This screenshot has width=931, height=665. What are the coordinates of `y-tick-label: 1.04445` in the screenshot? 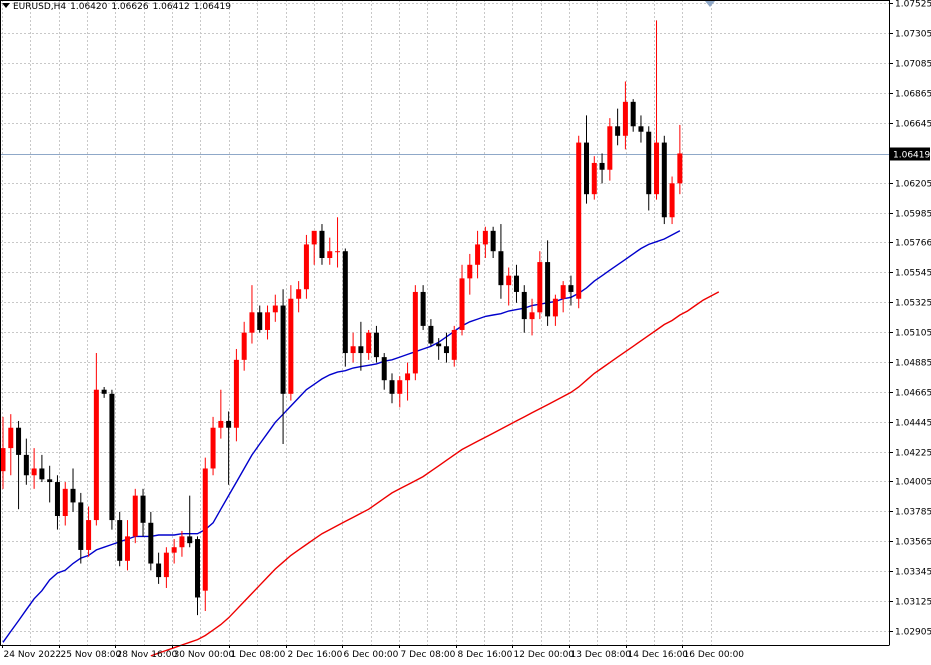 It's located at (913, 424).